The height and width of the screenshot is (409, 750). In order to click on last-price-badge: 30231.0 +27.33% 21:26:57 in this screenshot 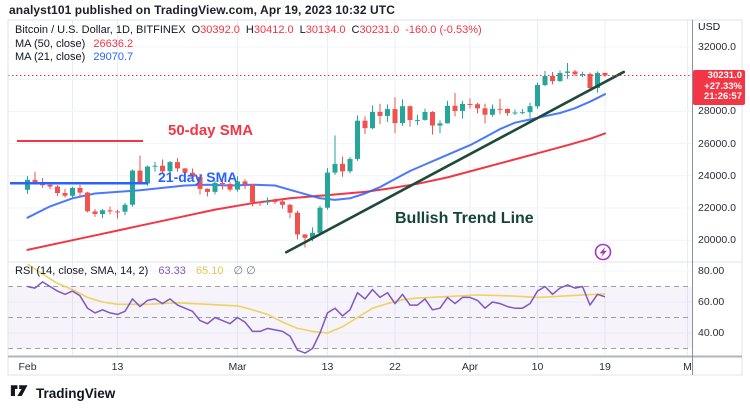, I will do `click(719, 87)`.